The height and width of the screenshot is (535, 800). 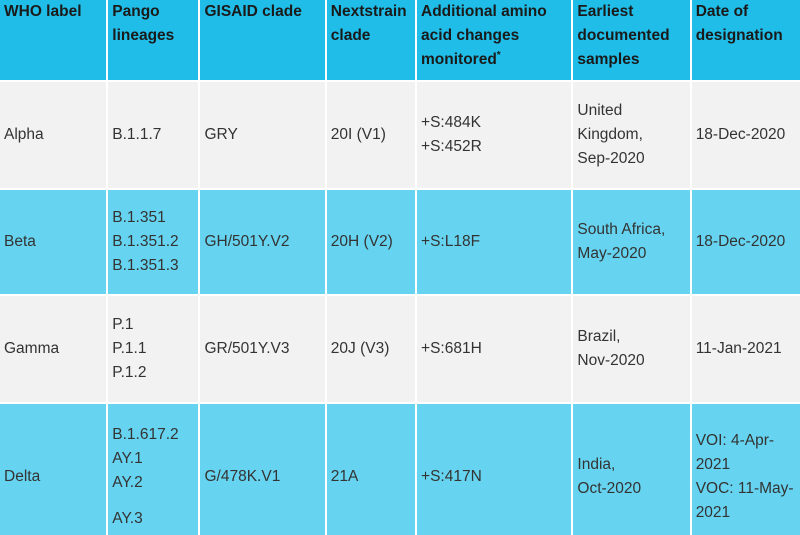 What do you see at coordinates (494, 349) in the screenshot?
I see `table-cell: +S:681H` at bounding box center [494, 349].